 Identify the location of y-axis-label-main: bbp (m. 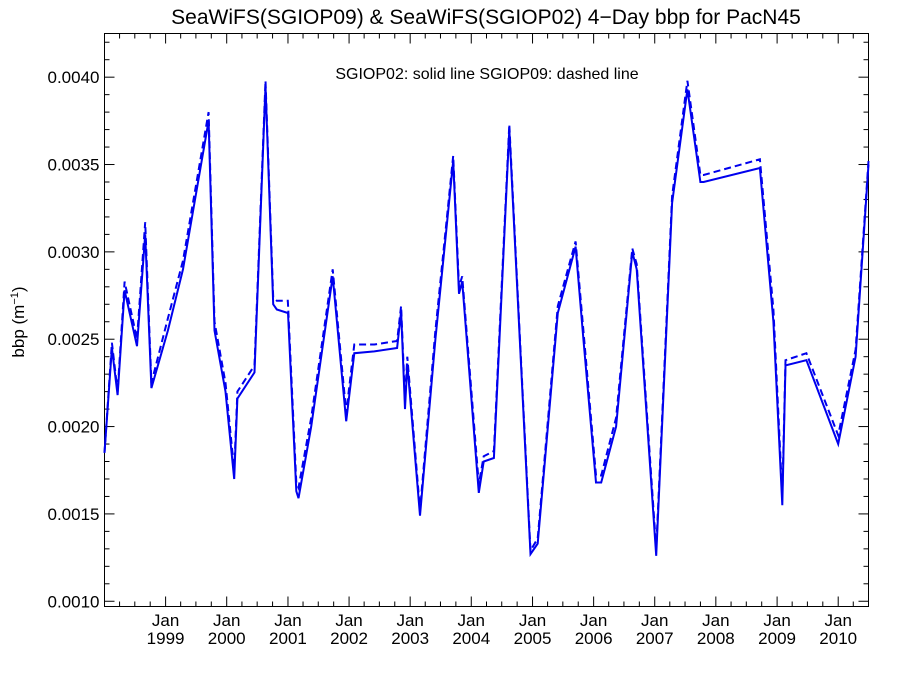
(18, 331).